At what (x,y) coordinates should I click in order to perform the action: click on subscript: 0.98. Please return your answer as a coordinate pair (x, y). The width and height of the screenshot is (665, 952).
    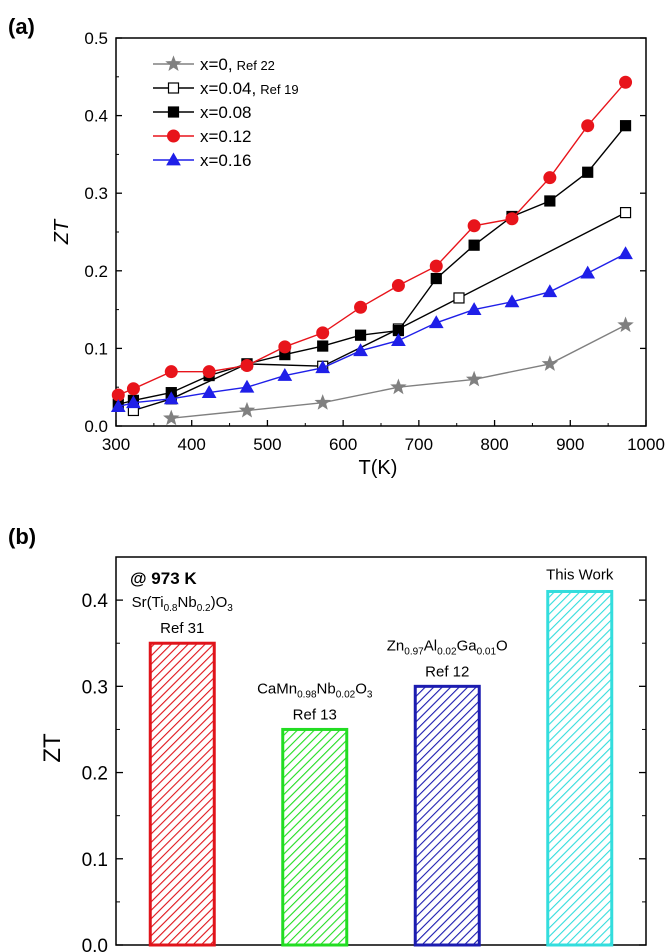
    Looking at the image, I should click on (307, 694).